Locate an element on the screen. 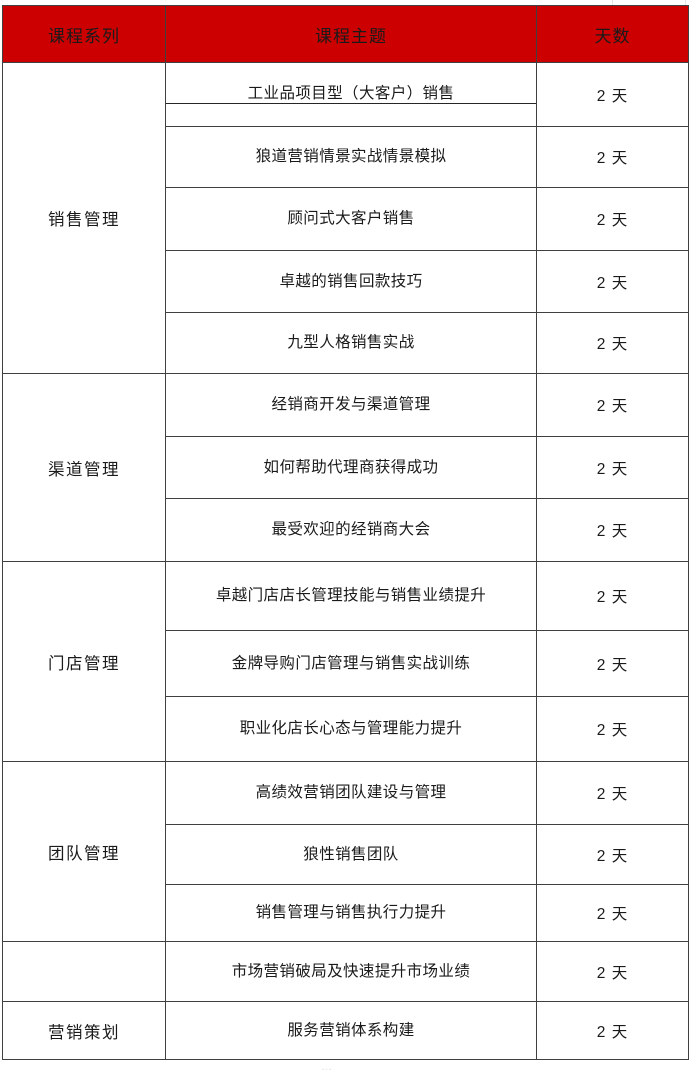 This screenshot has width=693, height=1070. table-row: 卓越的销售回款技巧 2 天 is located at coordinates (346, 281).